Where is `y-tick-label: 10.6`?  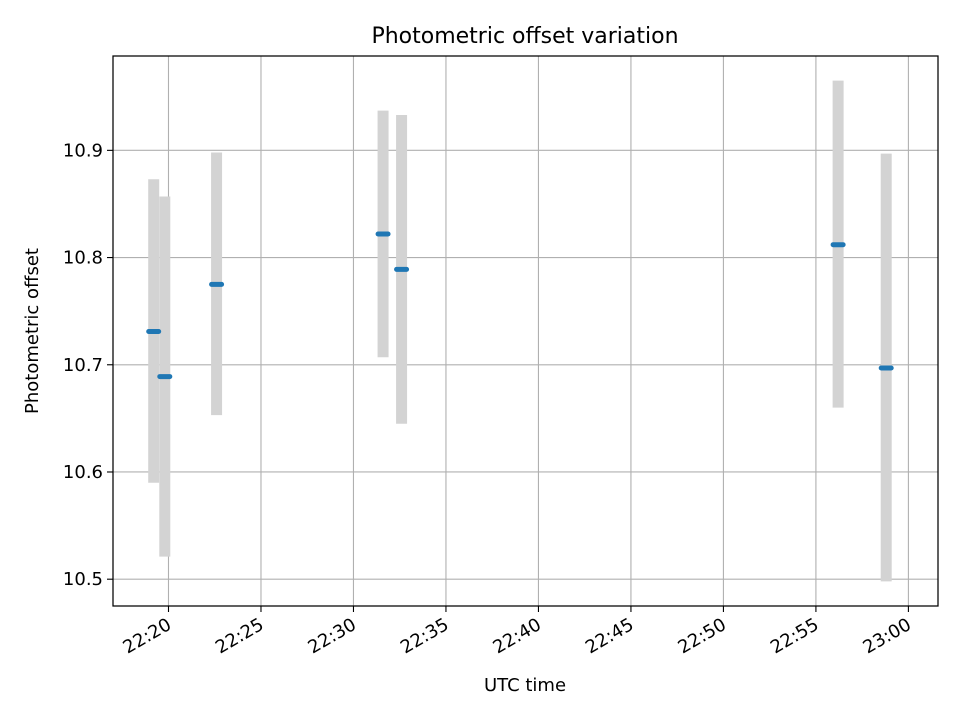
y-tick-label: 10.6 is located at coordinates (83, 472).